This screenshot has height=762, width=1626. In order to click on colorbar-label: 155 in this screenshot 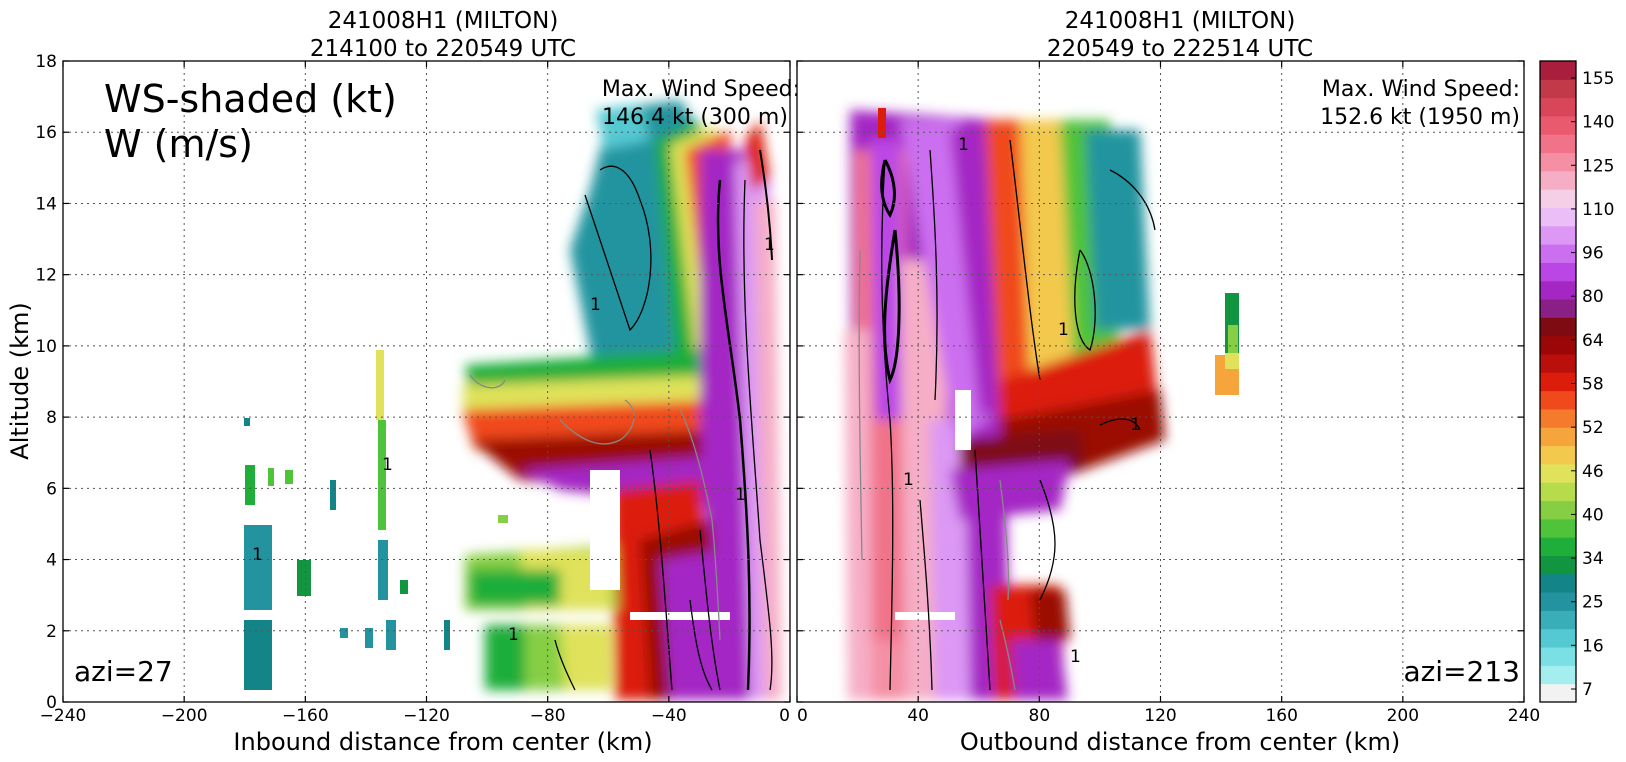, I will do `click(1598, 79)`.